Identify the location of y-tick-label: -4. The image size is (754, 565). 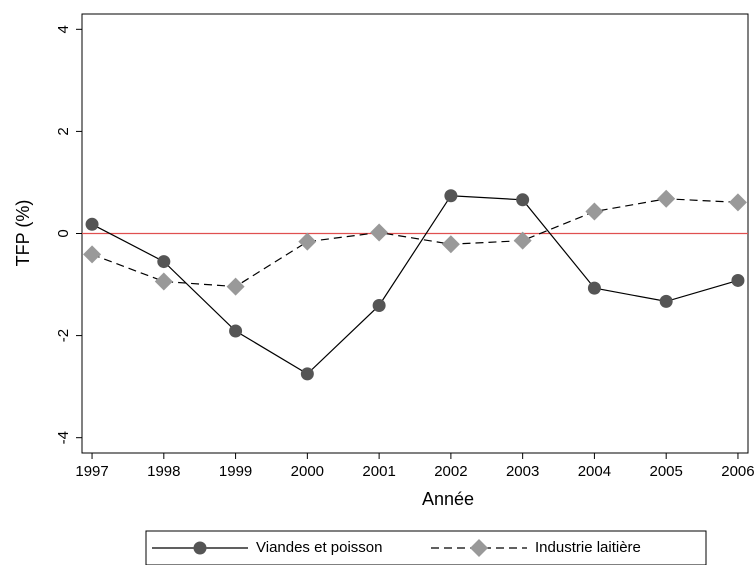
(63, 437).